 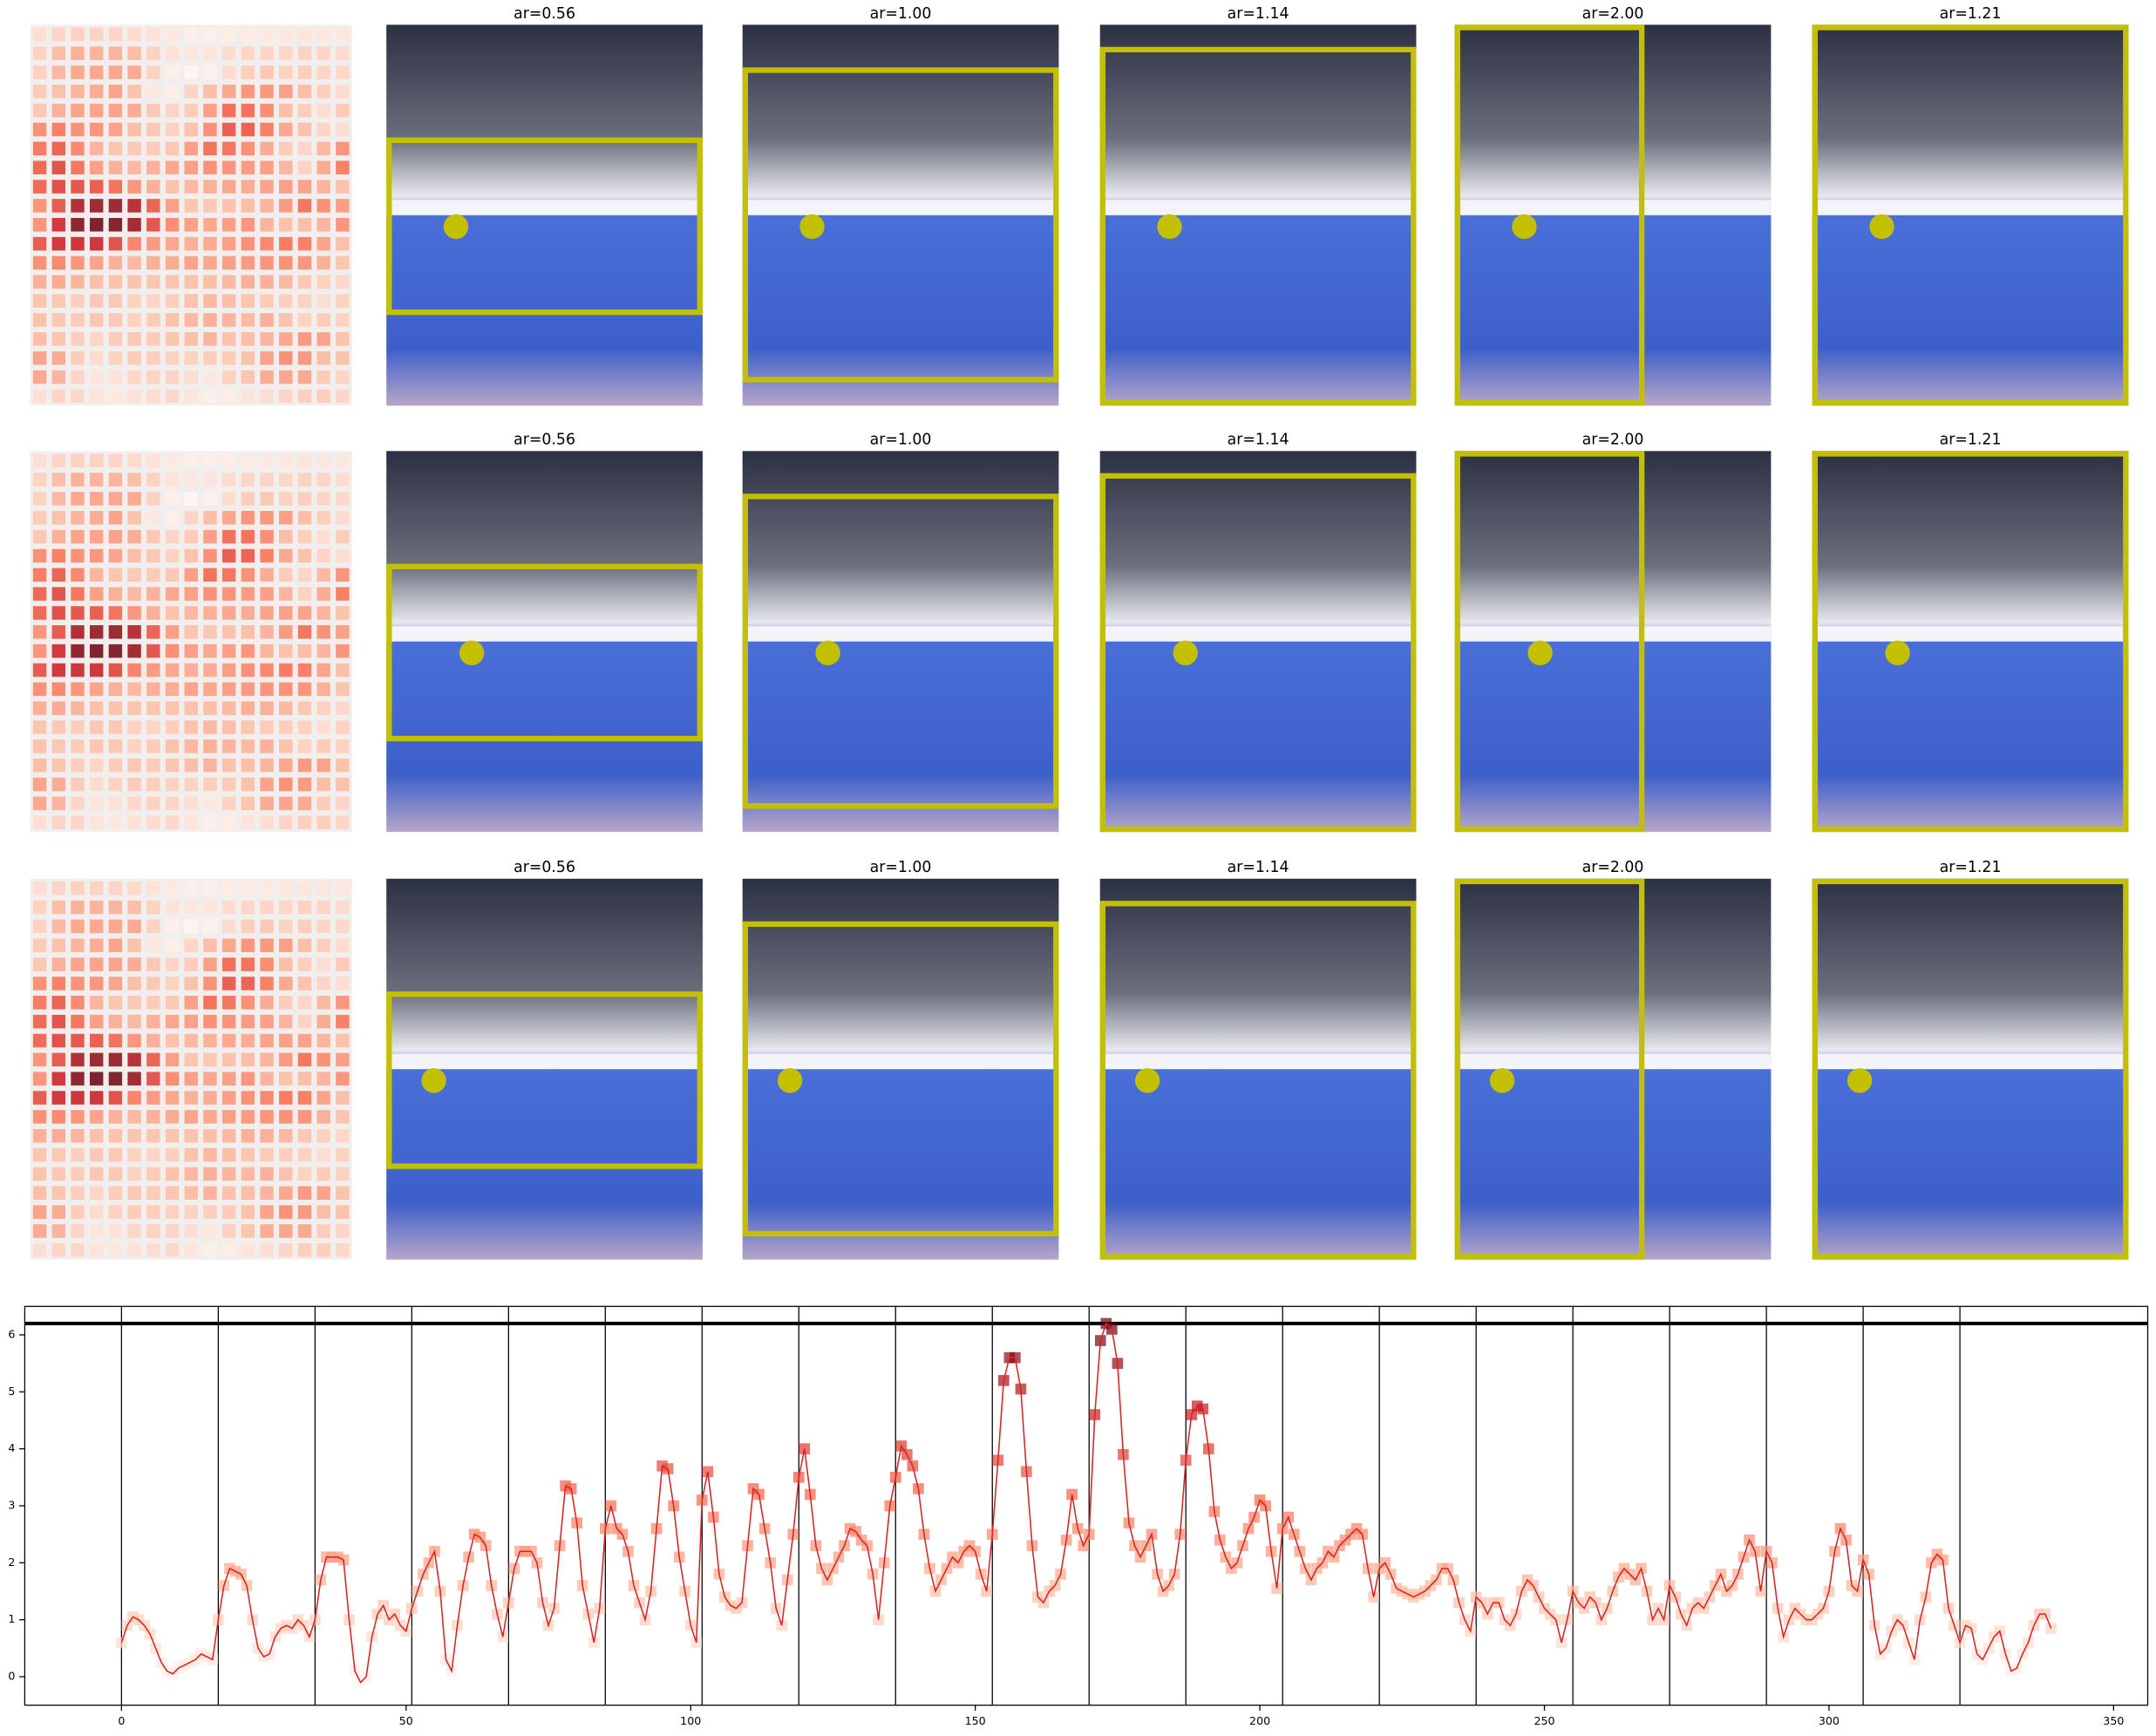 What do you see at coordinates (1258, 14) in the screenshot?
I see `panel-title: ar=1.14` at bounding box center [1258, 14].